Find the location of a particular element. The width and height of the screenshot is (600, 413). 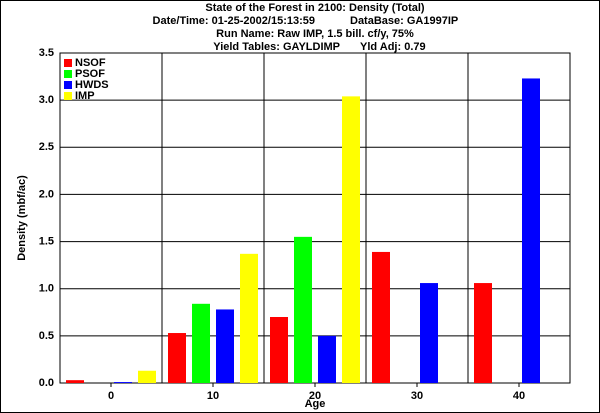

subtitle: Run Name: Raw IMP, 1.5 bill. cf/y, 75% is located at coordinates (315, 34).